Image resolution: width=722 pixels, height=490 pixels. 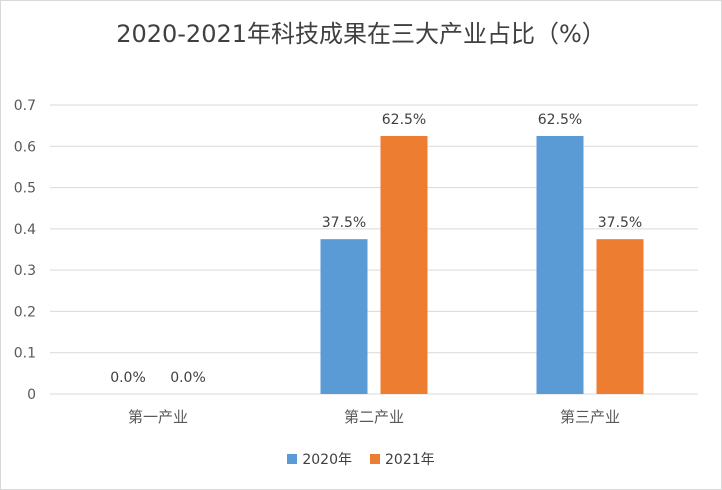 I want to click on legend-item-2021: 2021年, so click(x=402, y=459).